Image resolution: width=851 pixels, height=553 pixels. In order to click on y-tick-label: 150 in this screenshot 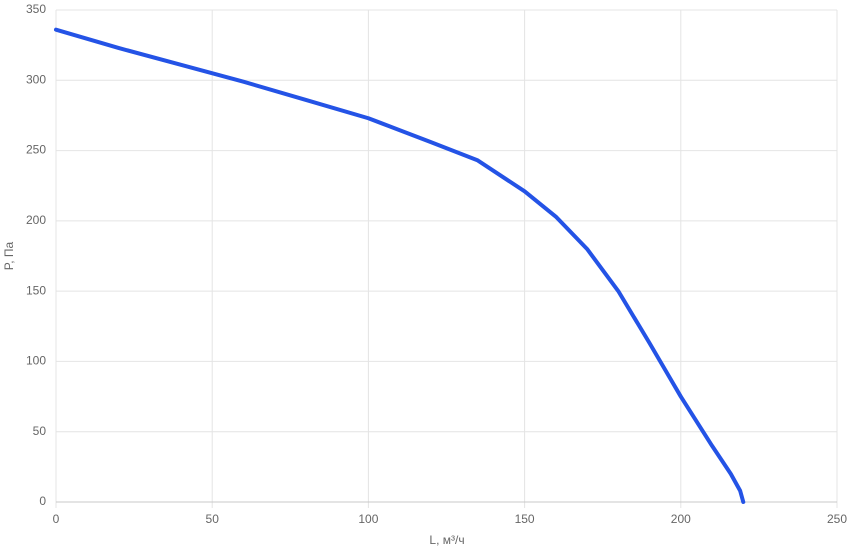, I will do `click(36, 290)`.